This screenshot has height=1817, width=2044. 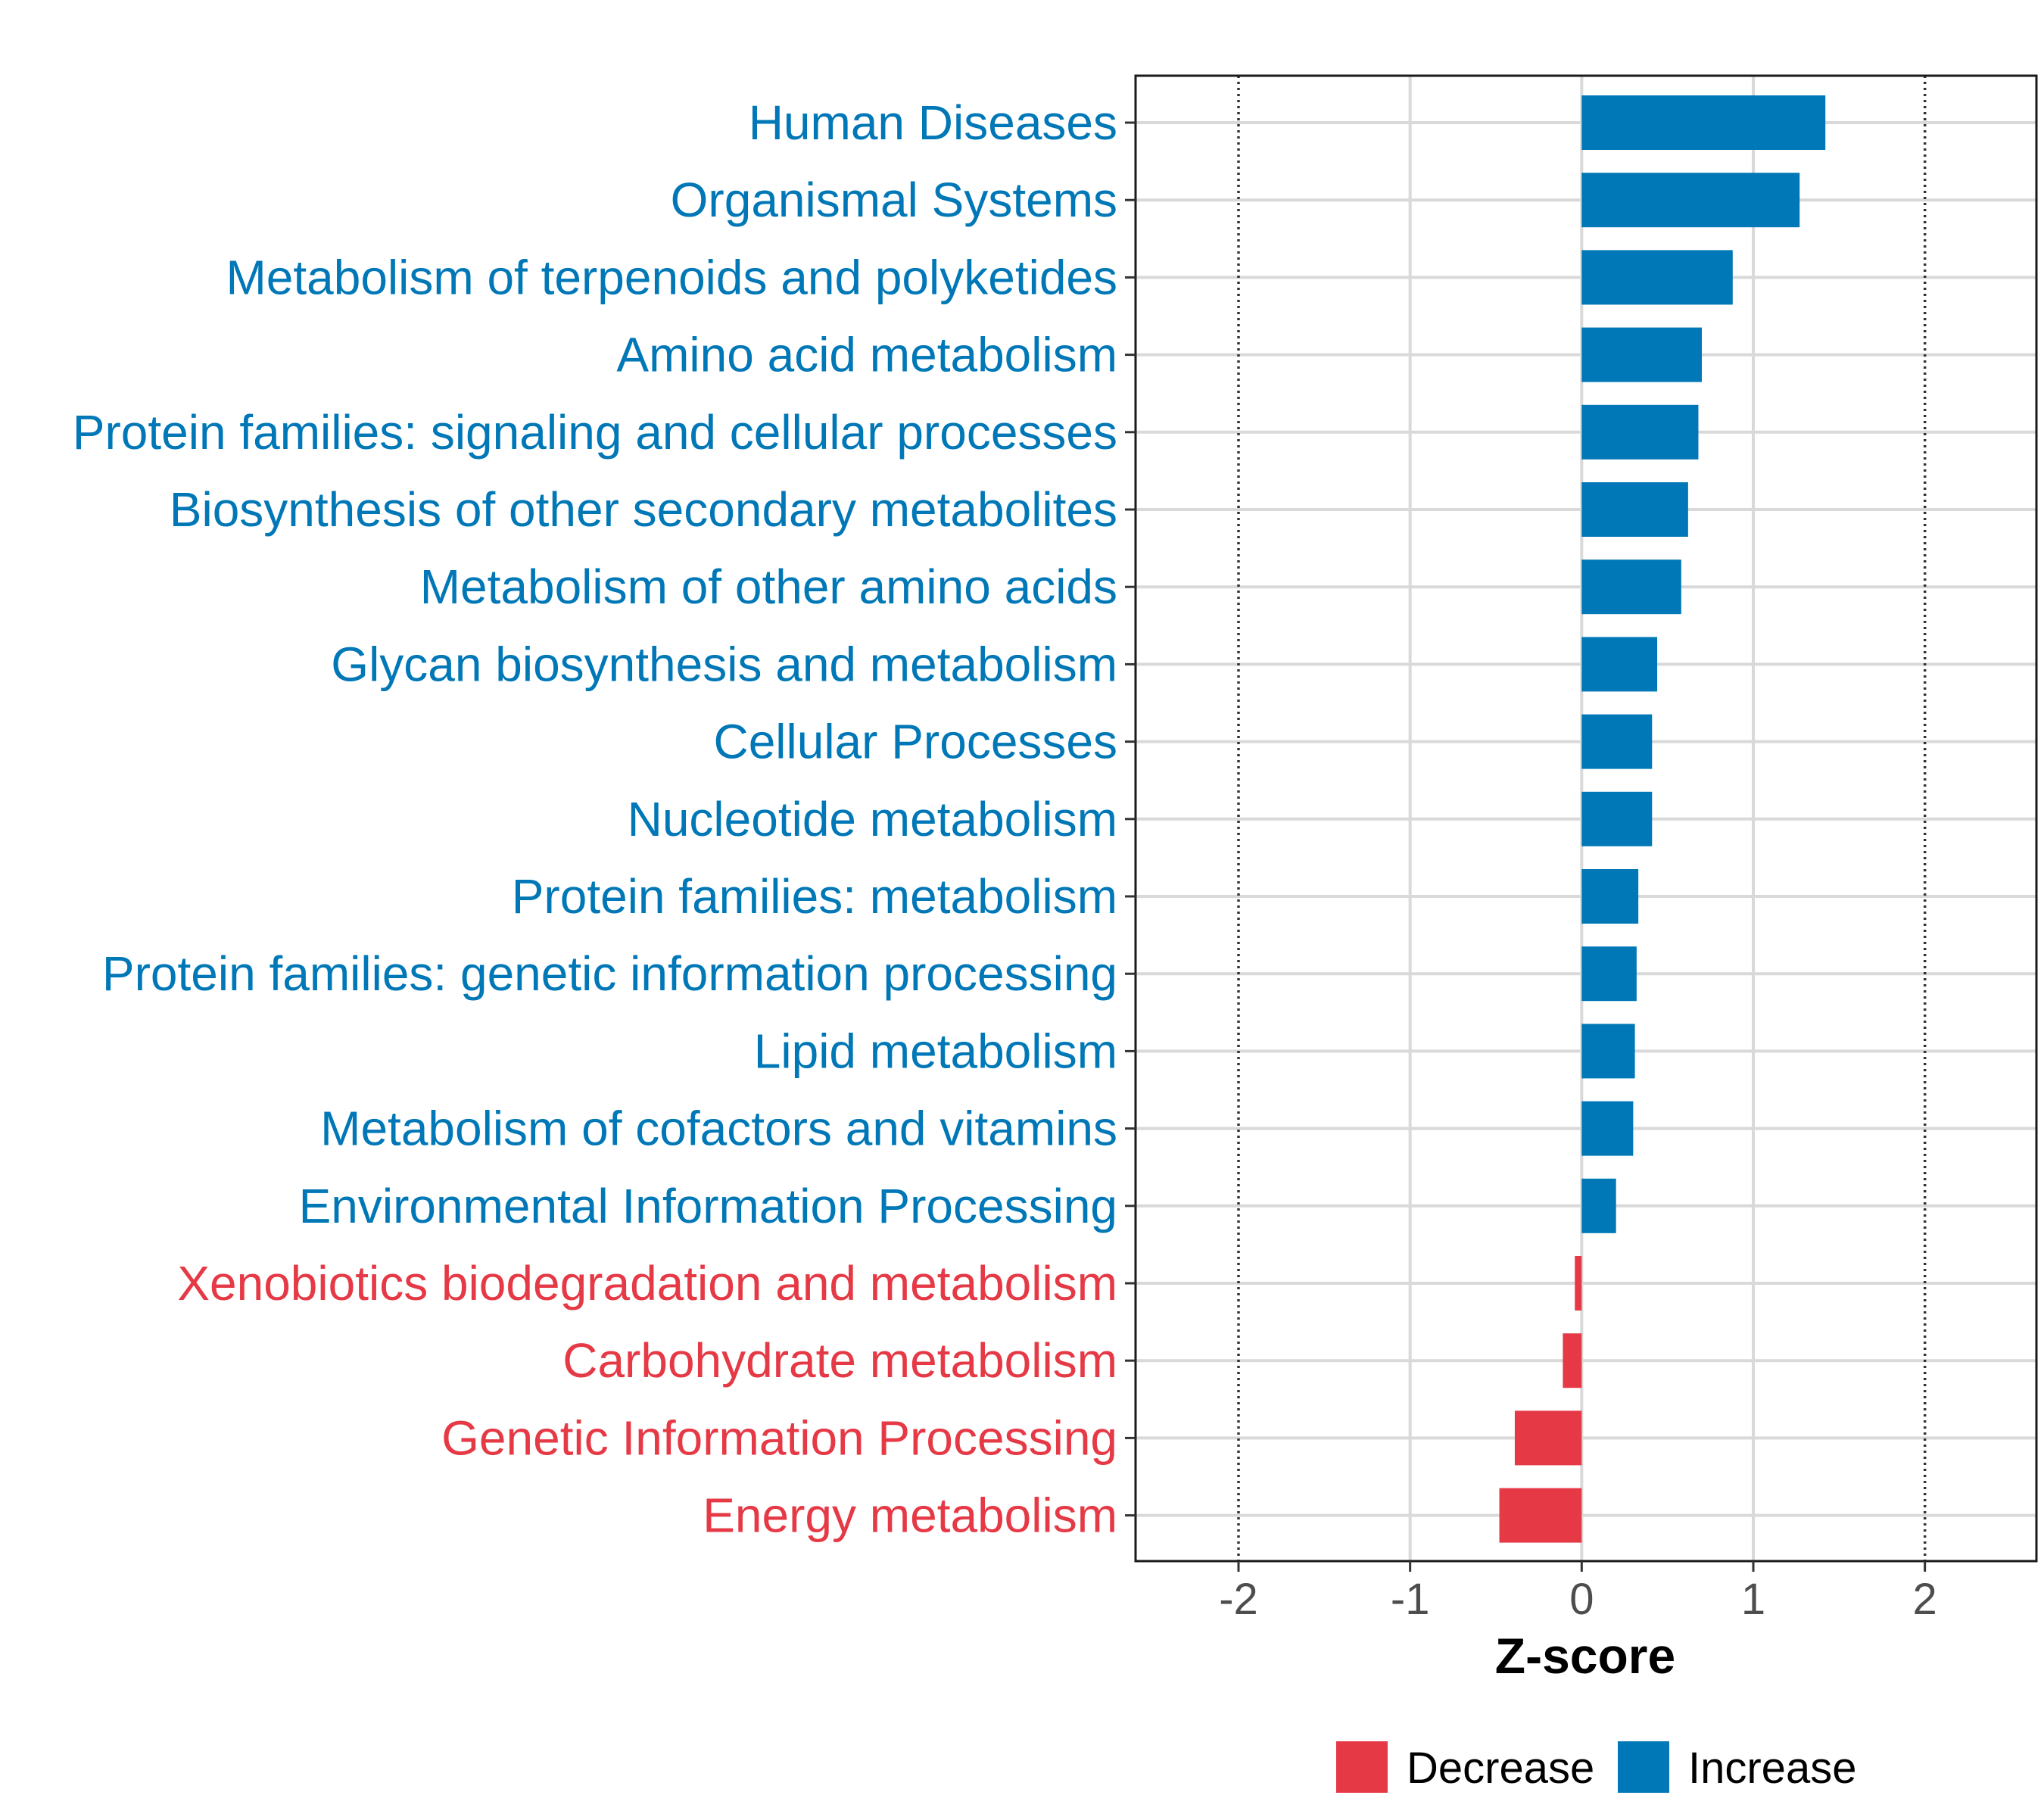 What do you see at coordinates (839, 1360) in the screenshot?
I see `category-label: Carbohydrate metabolism` at bounding box center [839, 1360].